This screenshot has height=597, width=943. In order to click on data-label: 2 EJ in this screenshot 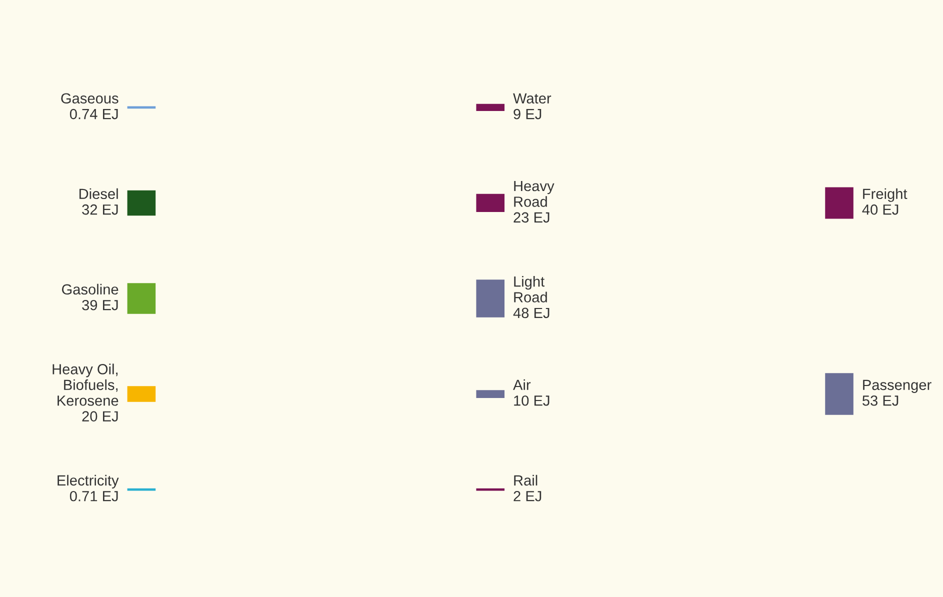, I will do `click(528, 496)`.